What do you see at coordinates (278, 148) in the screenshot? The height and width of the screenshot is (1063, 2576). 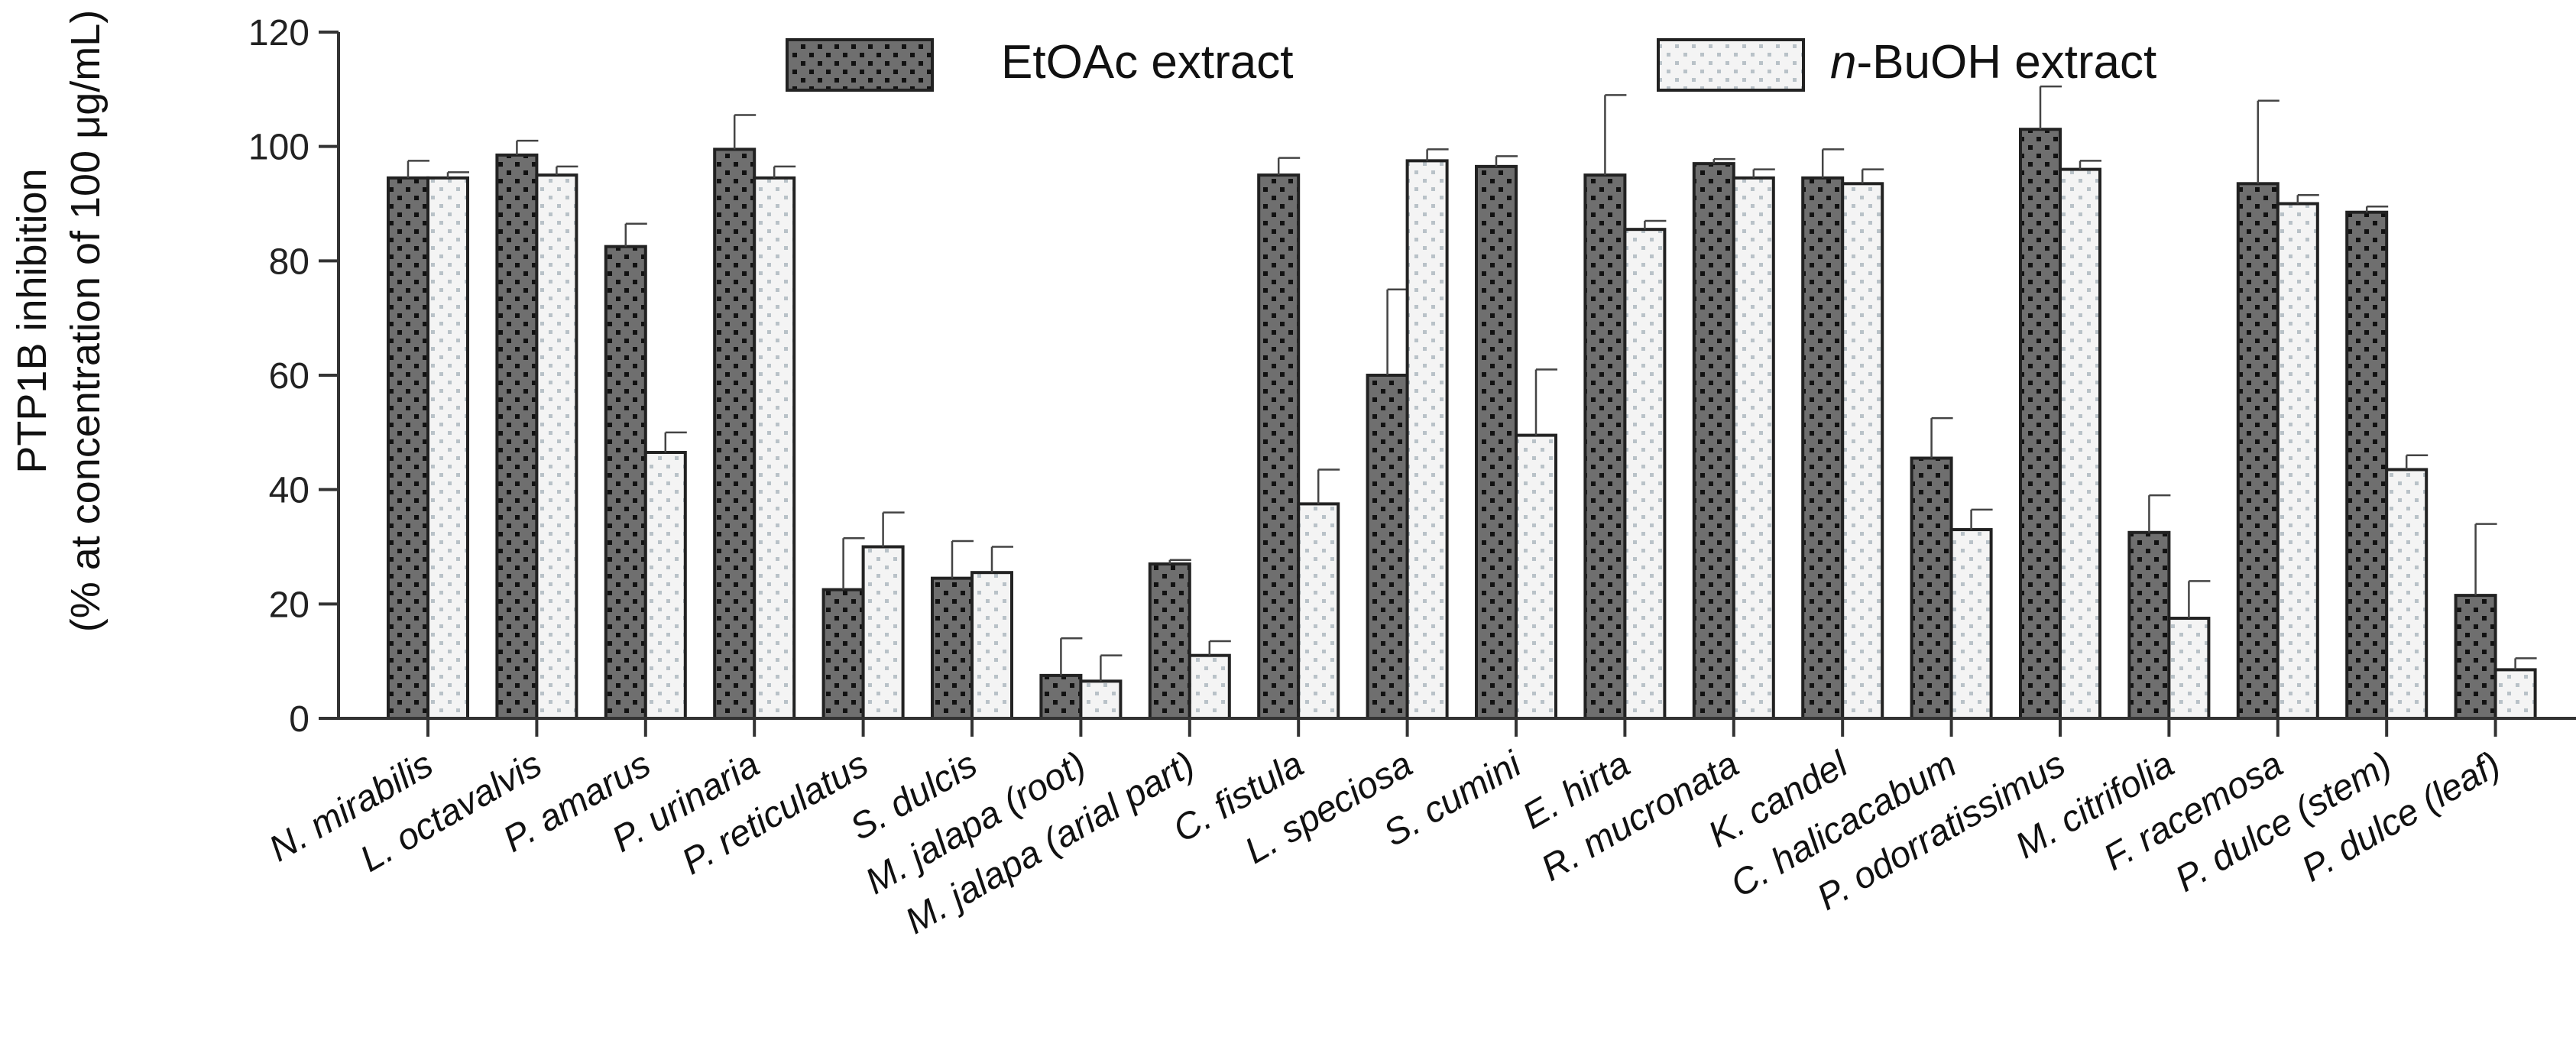 I see `y-tick-label: 100` at bounding box center [278, 148].